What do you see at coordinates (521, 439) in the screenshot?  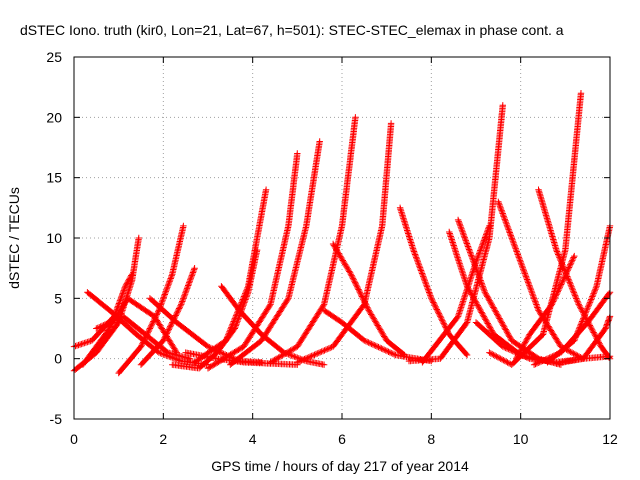 I see `x-tick-label: 10` at bounding box center [521, 439].